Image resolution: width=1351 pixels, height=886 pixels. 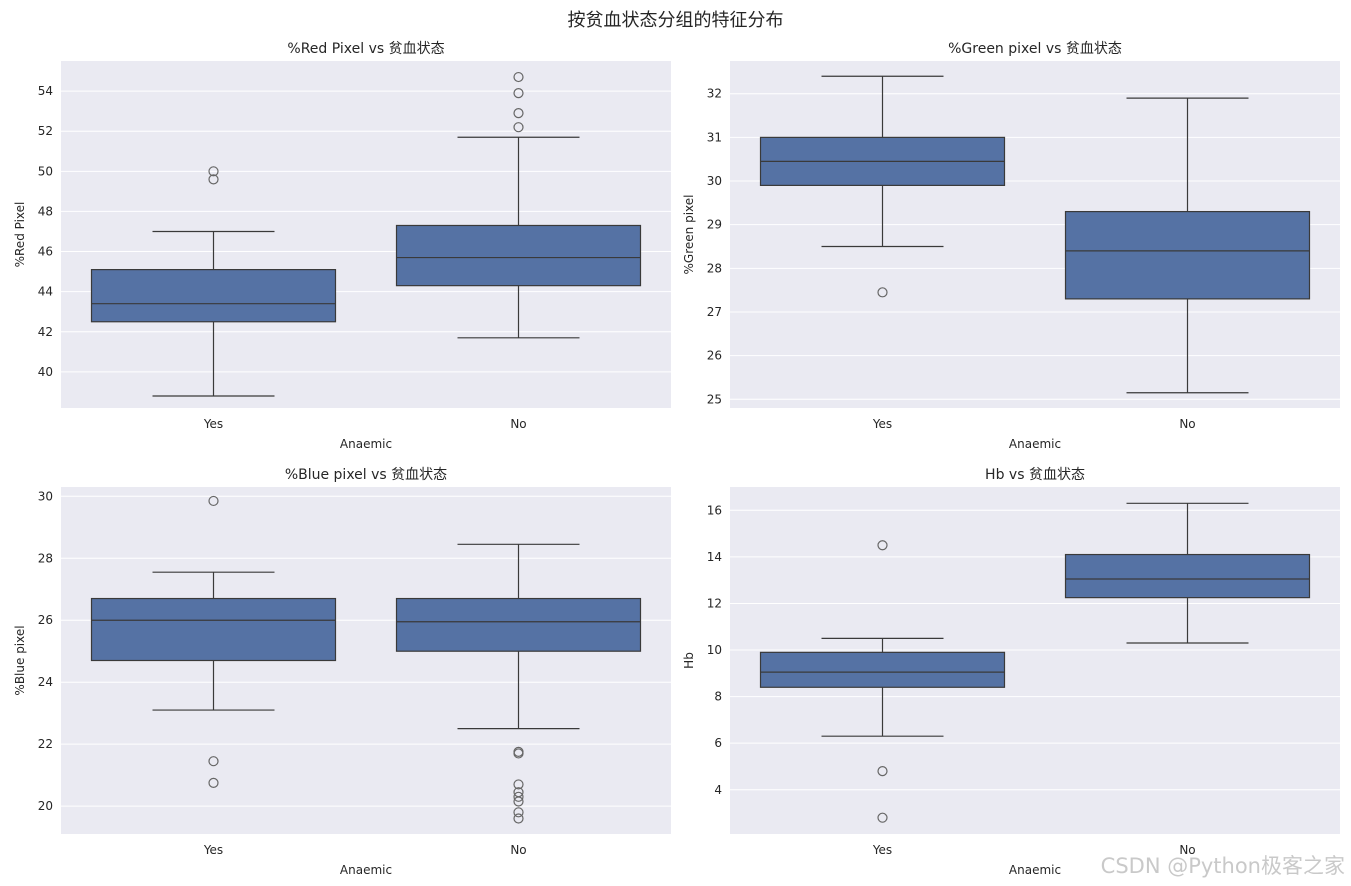 What do you see at coordinates (714, 603) in the screenshot?
I see `y-tick-label: 12` at bounding box center [714, 603].